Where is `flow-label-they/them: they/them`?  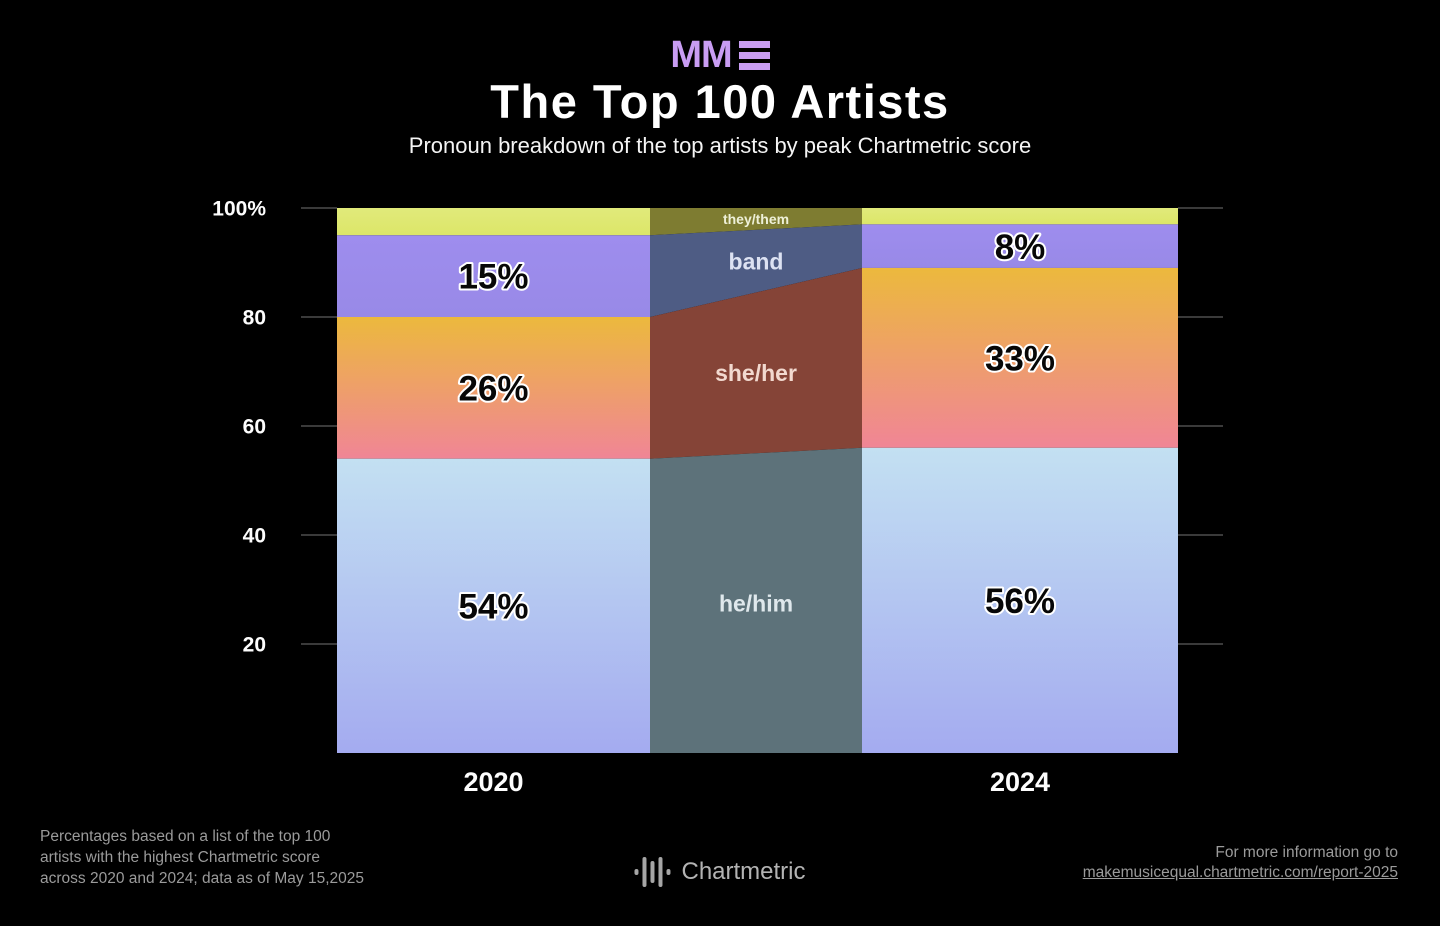 flow-label-they/them: they/them is located at coordinates (756, 219).